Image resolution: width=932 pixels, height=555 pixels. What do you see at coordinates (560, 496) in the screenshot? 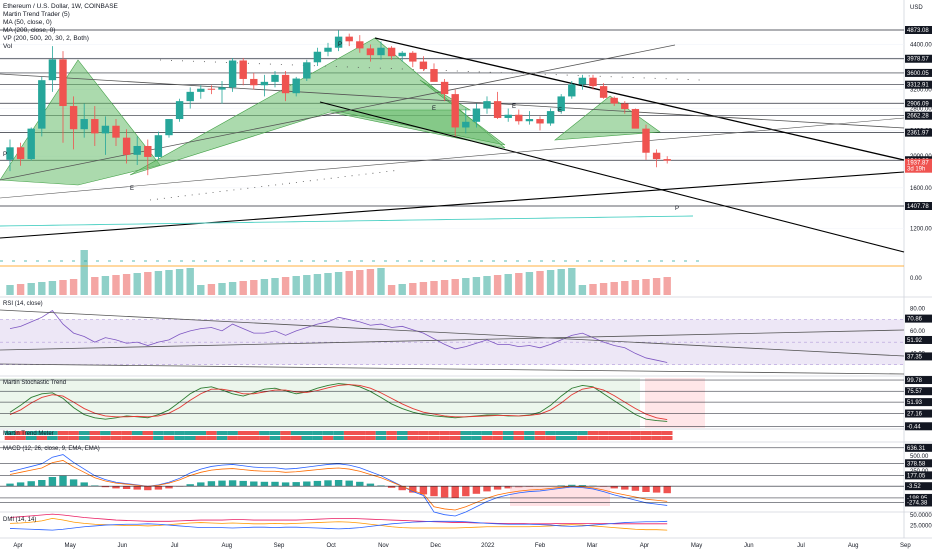
I see `macd-bear-zone` at bounding box center [560, 496].